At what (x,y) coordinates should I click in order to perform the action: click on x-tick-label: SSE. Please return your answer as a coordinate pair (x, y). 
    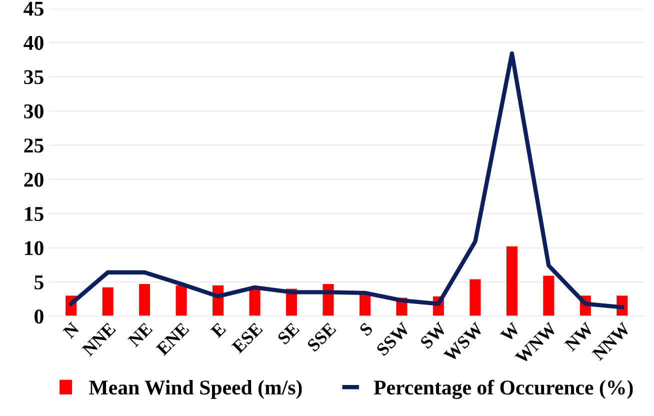
    Looking at the image, I should click on (321, 337).